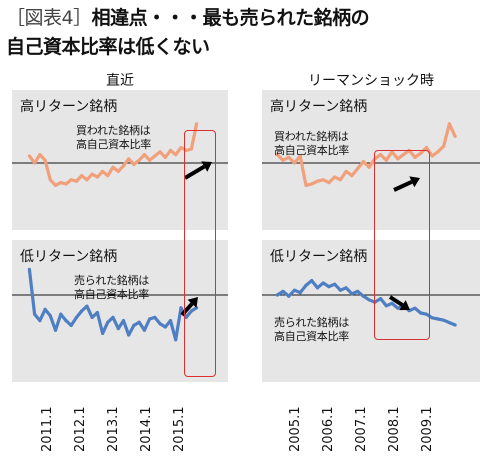 The height and width of the screenshot is (460, 490). Describe the element at coordinates (230, 18) in the screenshot. I see `title-text-1: 相違点・・・最も売られた銘柄の` at that location.